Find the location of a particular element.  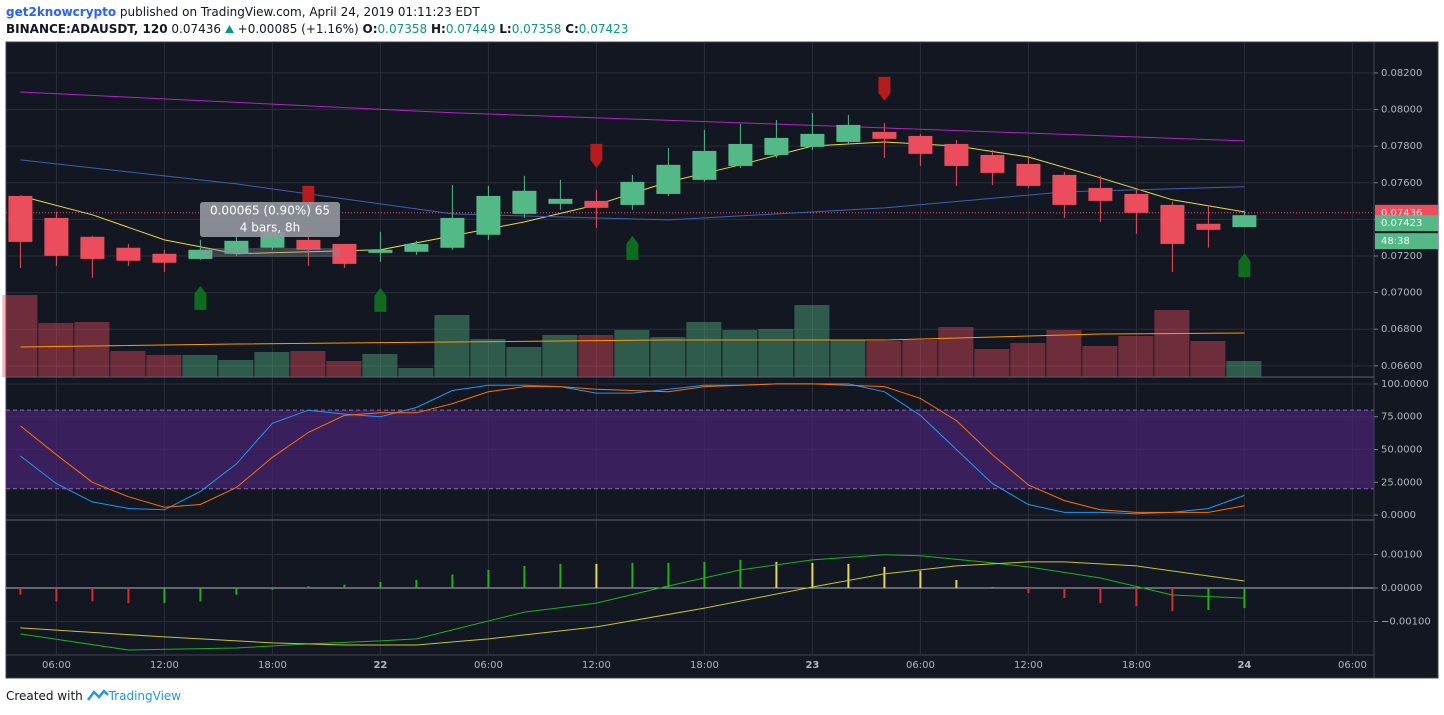

volume-ma is located at coordinates (632, 340).